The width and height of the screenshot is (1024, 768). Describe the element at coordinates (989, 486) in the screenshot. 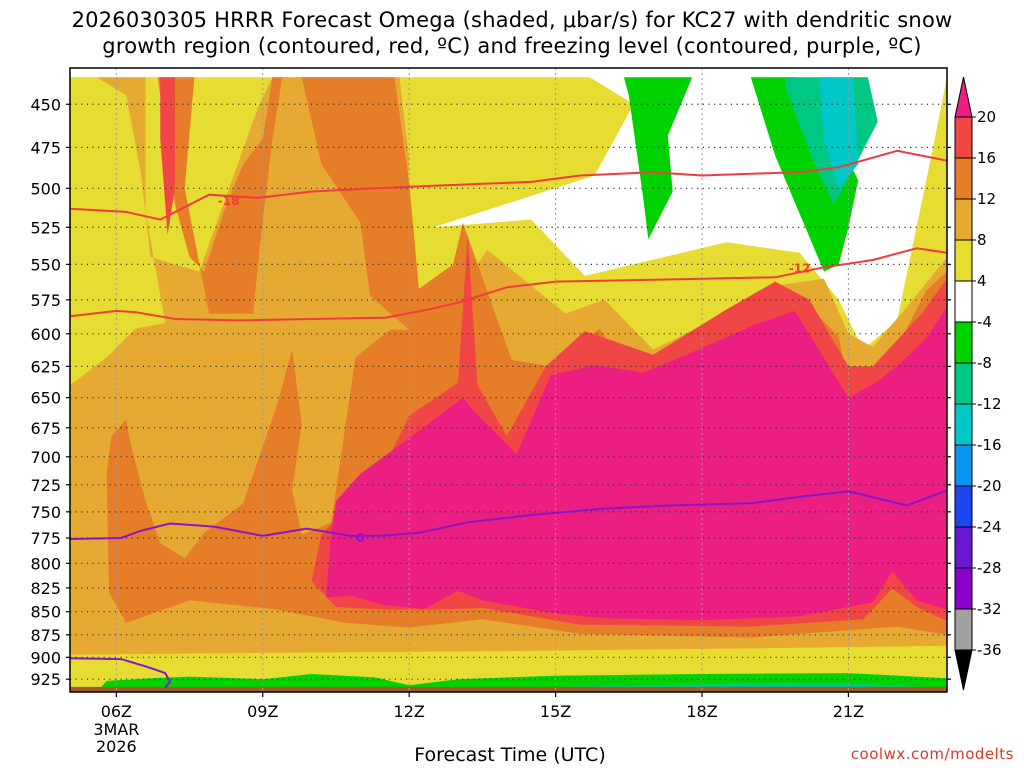

I see `colorbar-label--20: -20` at that location.